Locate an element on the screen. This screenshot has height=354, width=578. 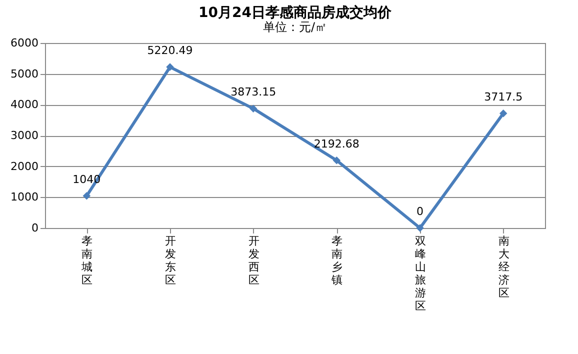
text: 单位：元/㎡ is located at coordinates (295, 27).